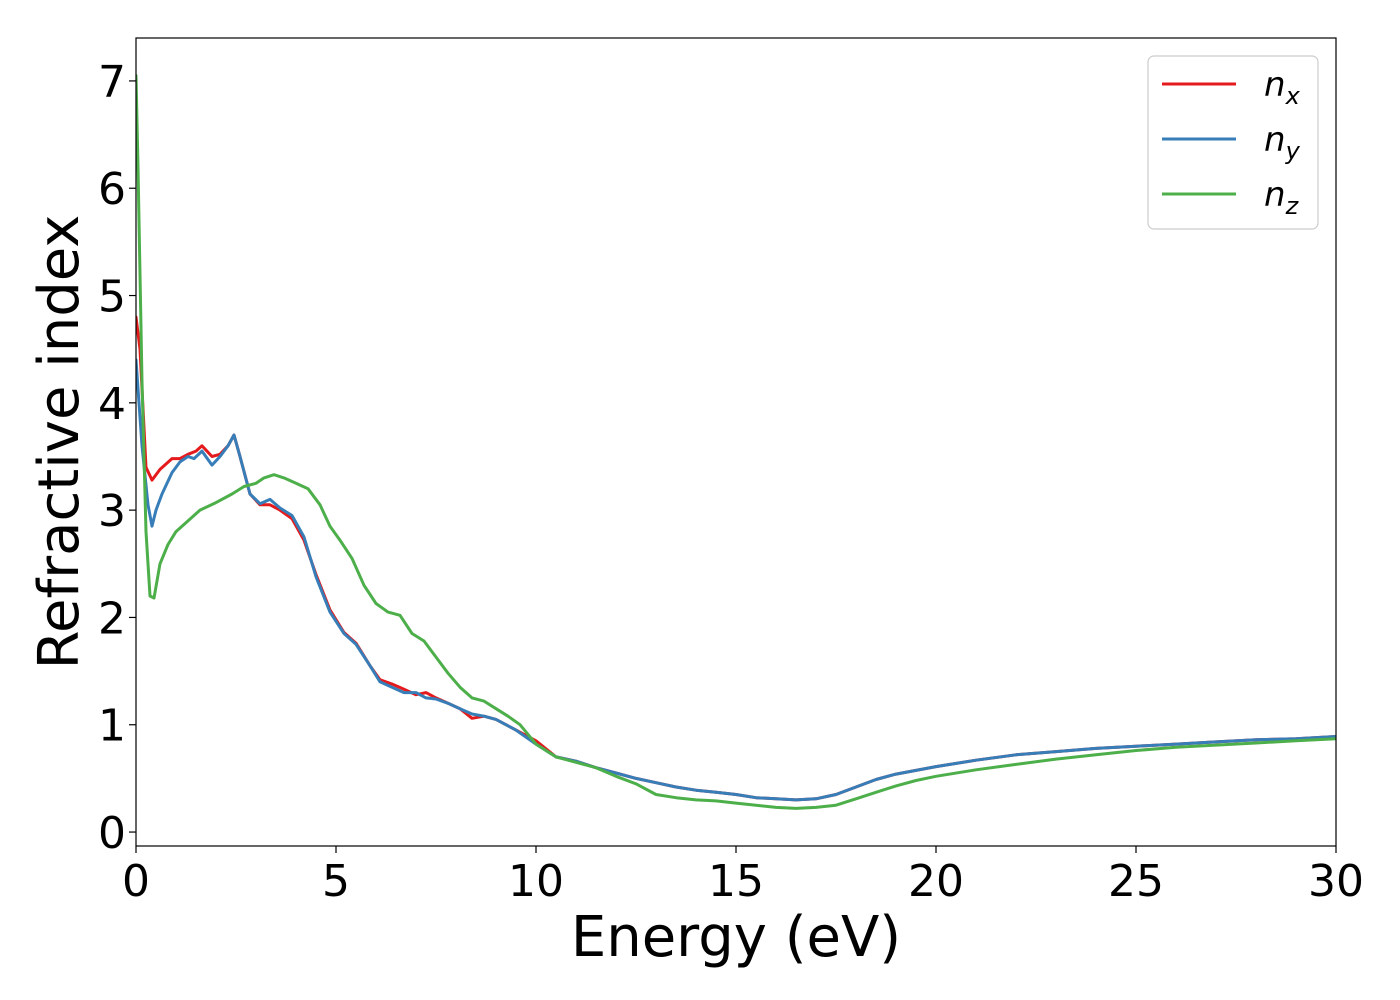 This screenshot has width=1400, height=1000. What do you see at coordinates (117, 458) in the screenshot?
I see `y-axis-ticks: 0 1 2 3 4 5 6 7` at bounding box center [117, 458].